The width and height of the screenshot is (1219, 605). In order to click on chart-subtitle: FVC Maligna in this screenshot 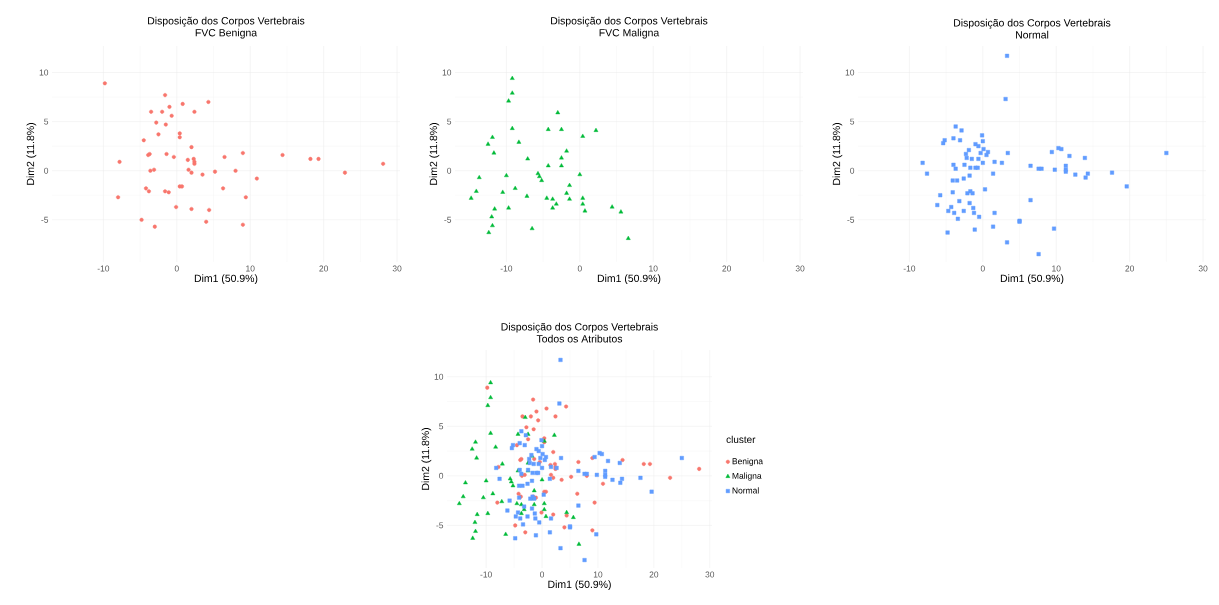, I will do `click(629, 33)`.